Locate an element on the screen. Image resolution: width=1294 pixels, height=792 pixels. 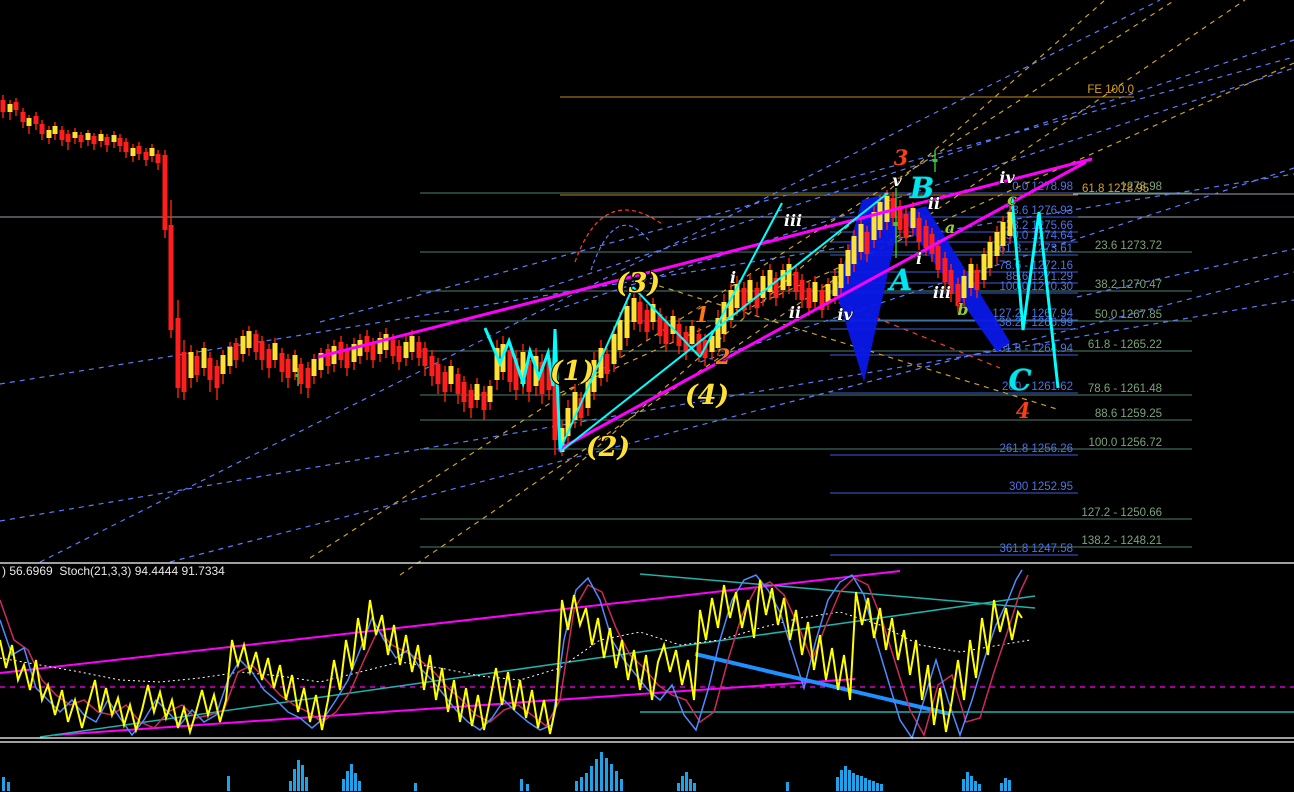
wave-label: C is located at coordinates (1019, 380).